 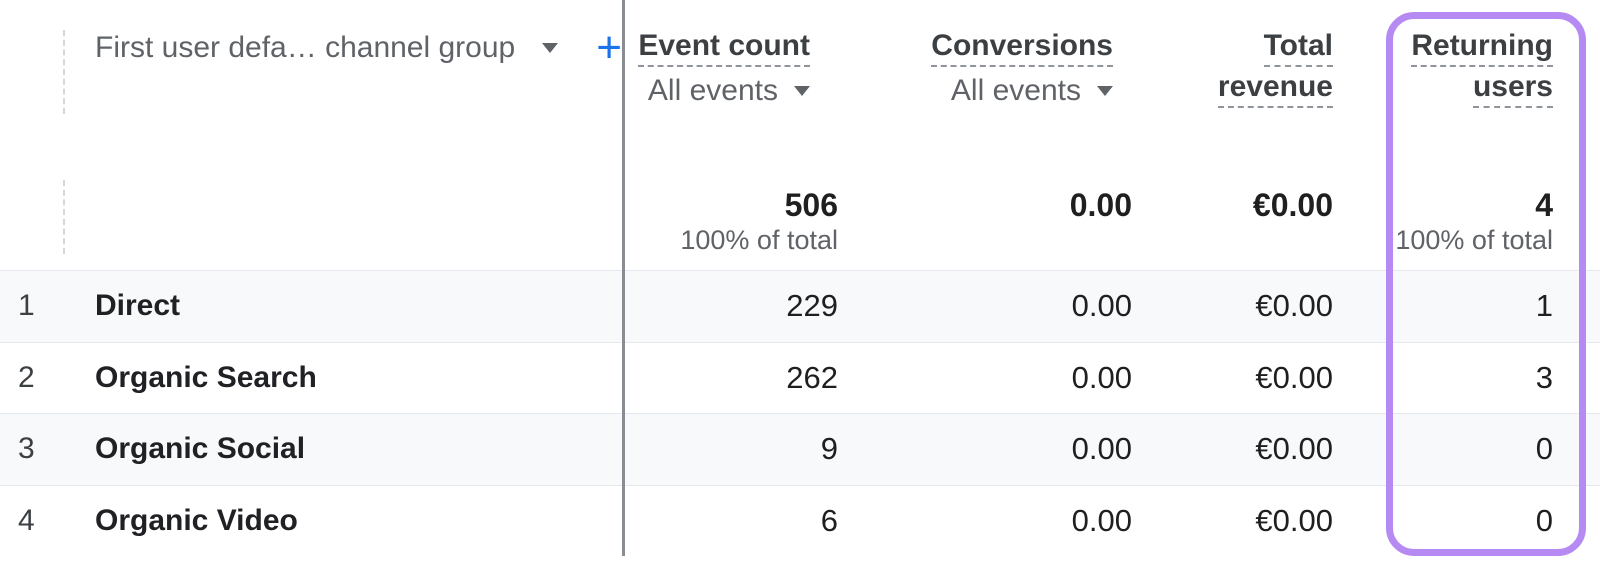 What do you see at coordinates (829, 449) in the screenshot?
I see `event-count-value: 9` at bounding box center [829, 449].